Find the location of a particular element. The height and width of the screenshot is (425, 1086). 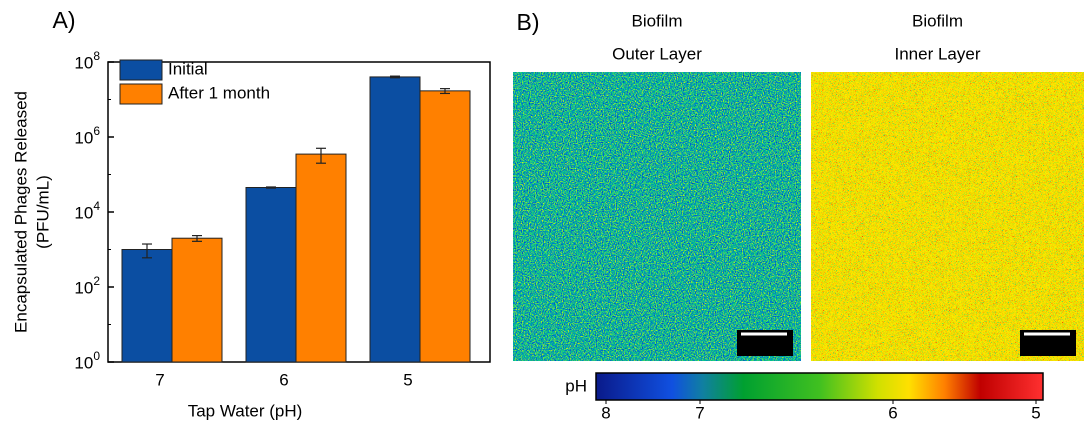

colorbar-label: pH is located at coordinates (576, 385).